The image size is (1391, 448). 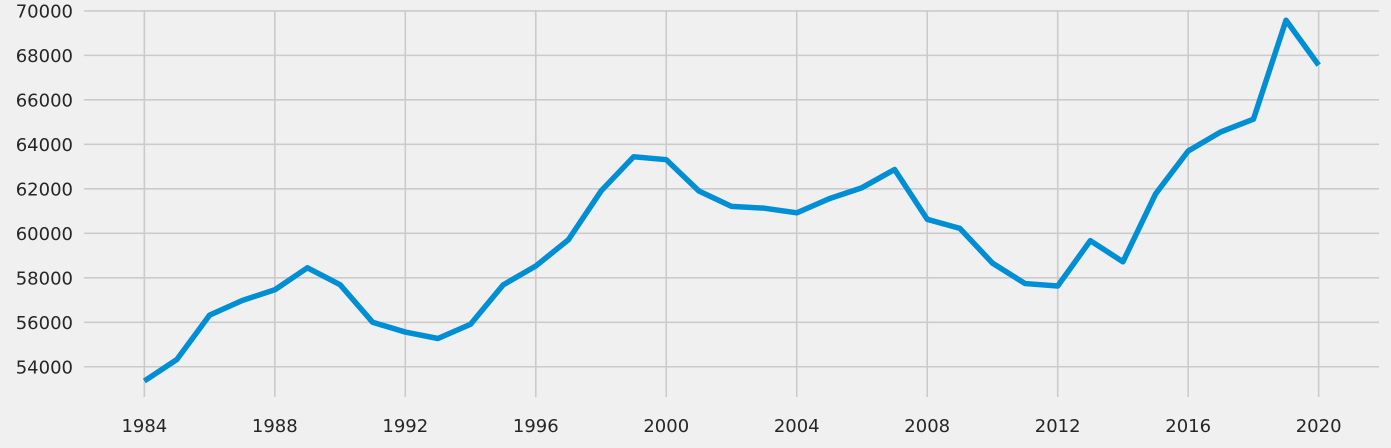 I want to click on y-tick-label-68000: 68000, so click(x=44, y=56).